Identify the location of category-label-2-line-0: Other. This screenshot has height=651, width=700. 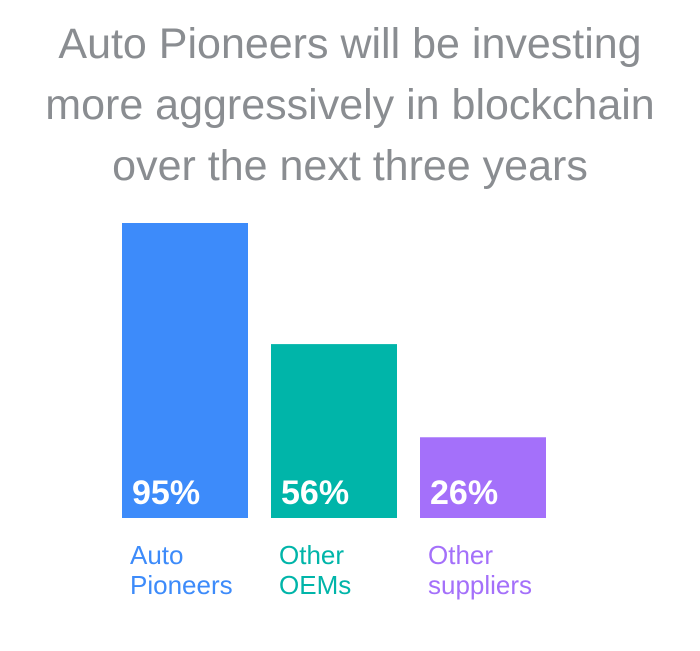
(460, 555).